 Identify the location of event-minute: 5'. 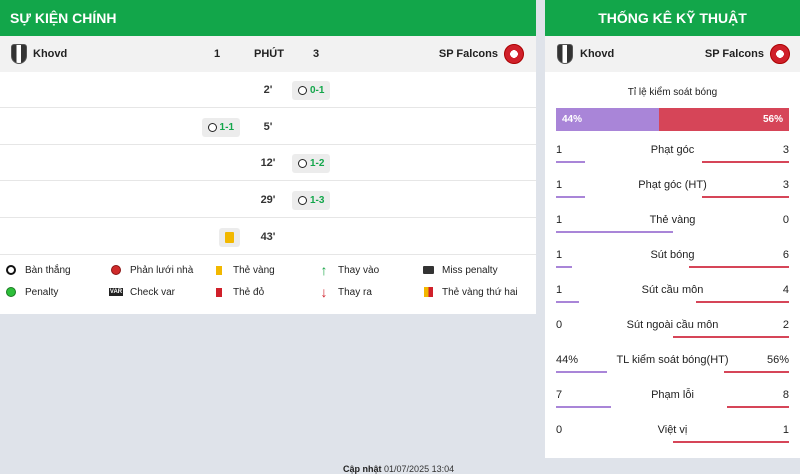
(268, 126).